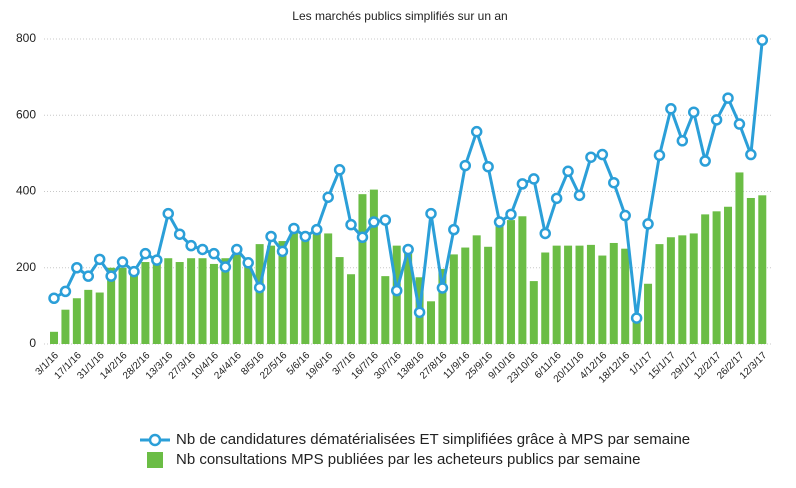 The width and height of the screenshot is (796, 488). I want to click on y-tick-label: 600, so click(26, 114).